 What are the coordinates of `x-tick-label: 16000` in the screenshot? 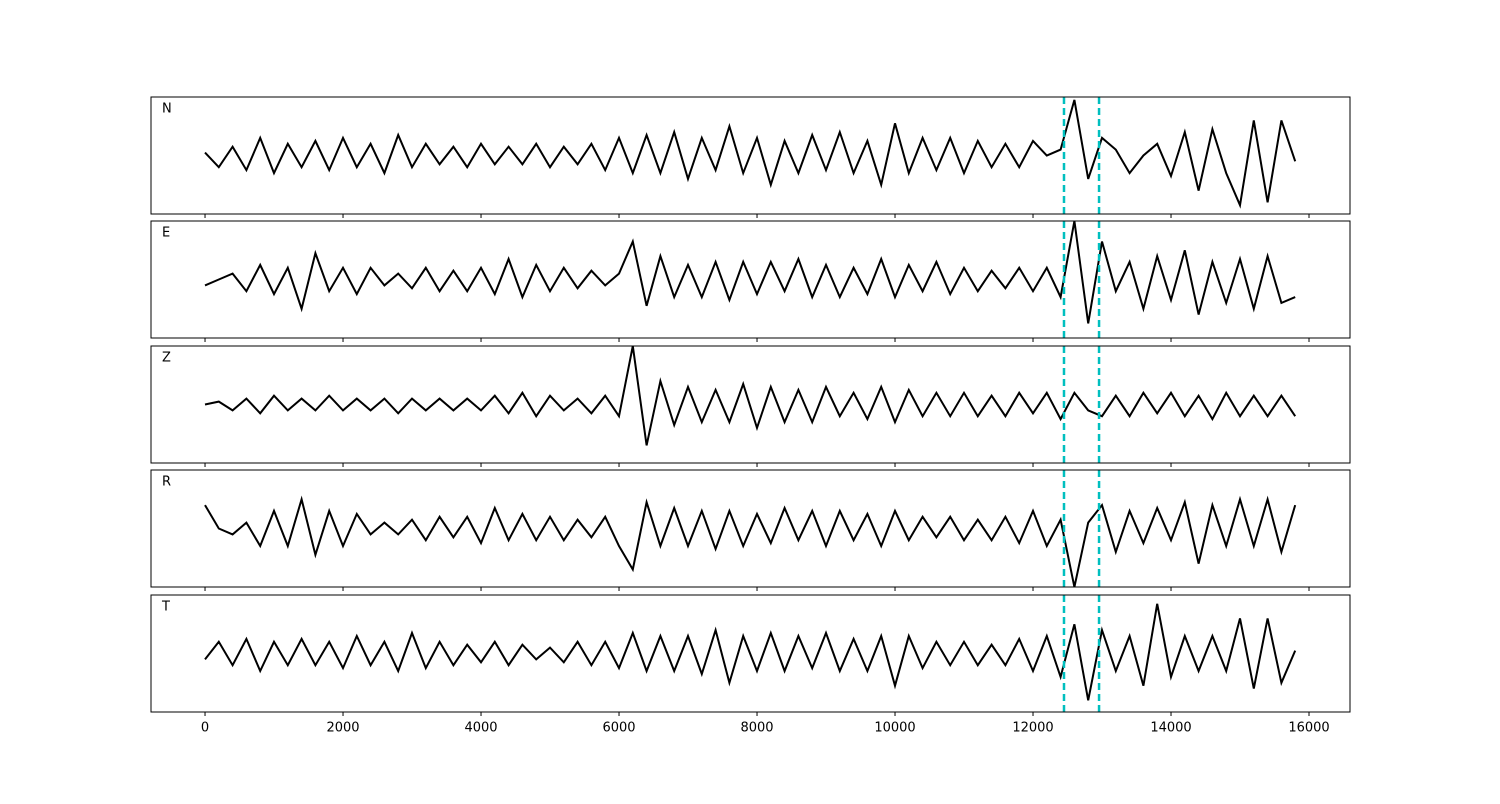 It's located at (1308, 728).